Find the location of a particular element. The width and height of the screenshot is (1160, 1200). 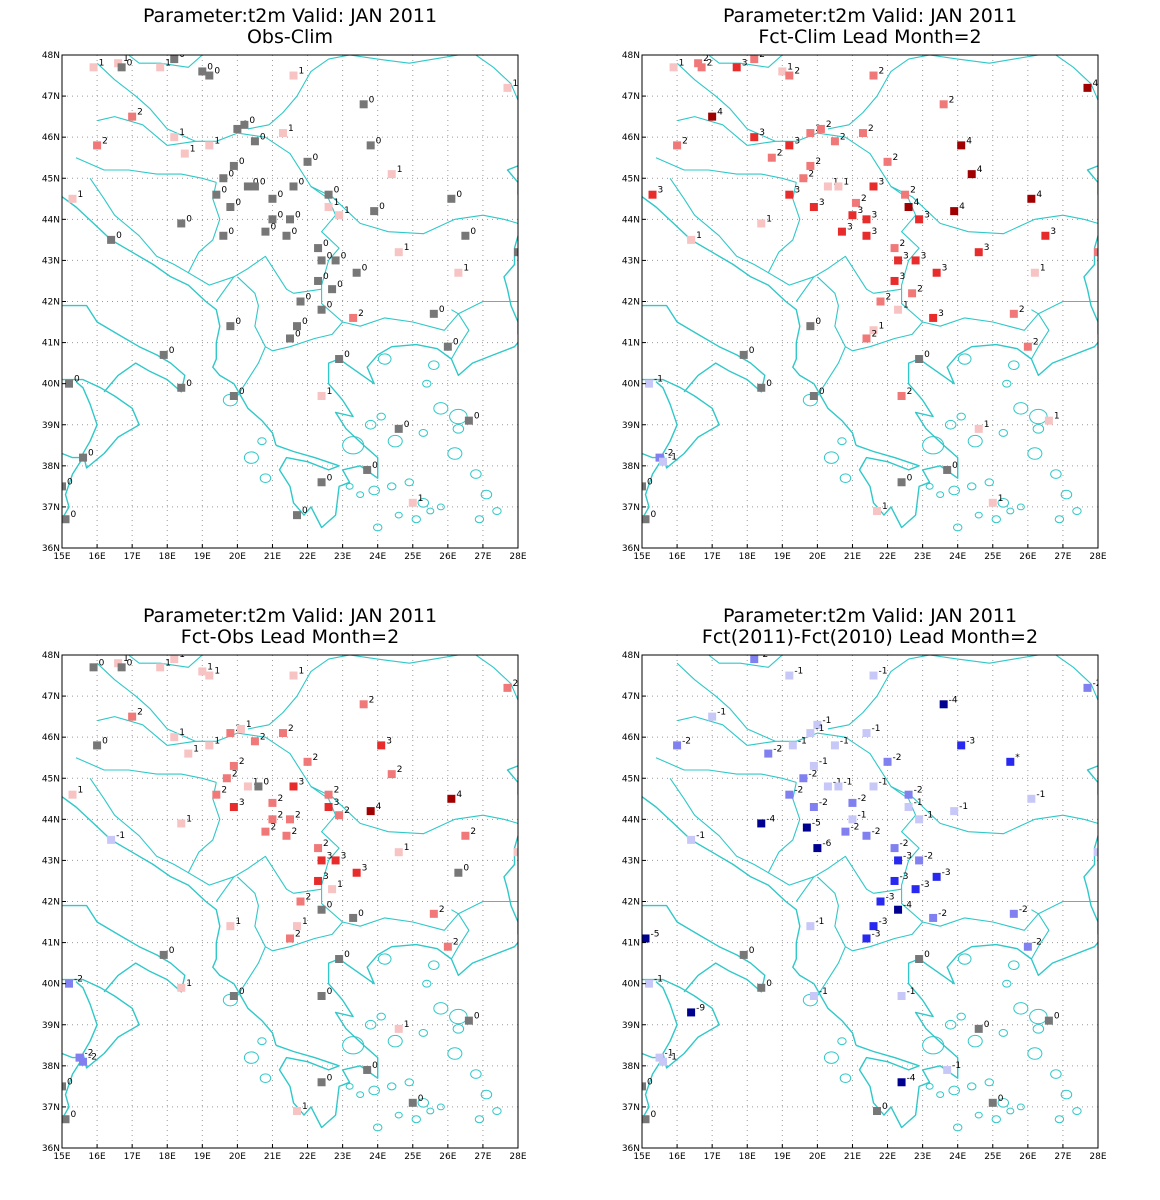

map-subtitle: Fct-Clim Lead Month=2 is located at coordinates (869, 37).